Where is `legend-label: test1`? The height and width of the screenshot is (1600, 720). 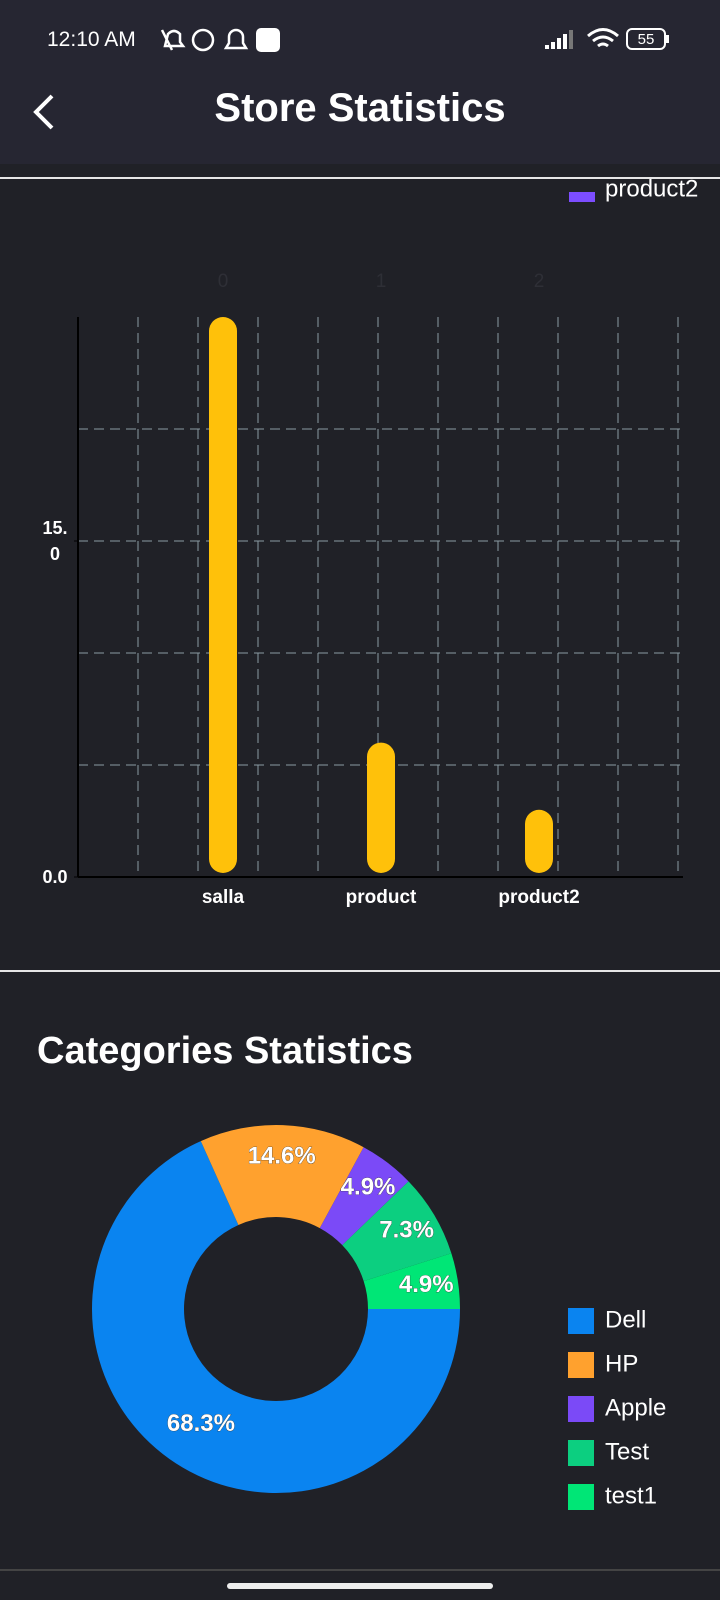 legend-label: test1 is located at coordinates (631, 1495).